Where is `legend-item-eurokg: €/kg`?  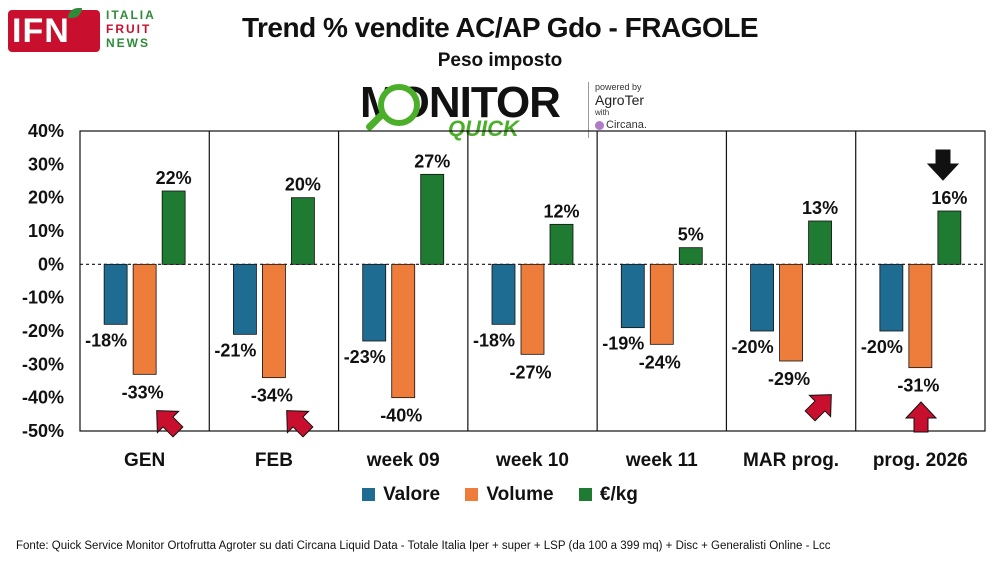 legend-item-eurokg: €/kg is located at coordinates (608, 495).